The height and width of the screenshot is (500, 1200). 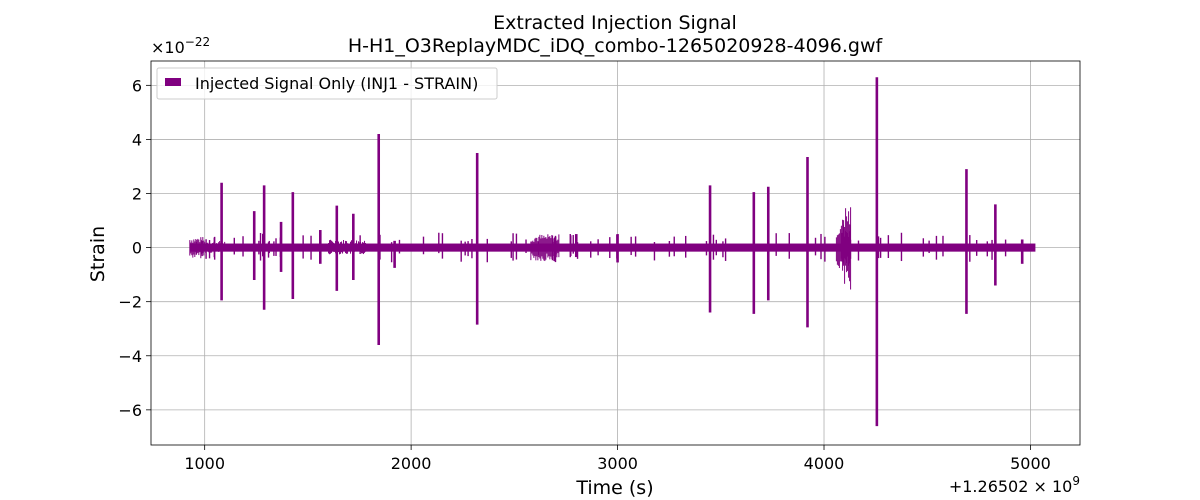 What do you see at coordinates (1030, 463) in the screenshot?
I see `x-tick-label: 5000` at bounding box center [1030, 463].